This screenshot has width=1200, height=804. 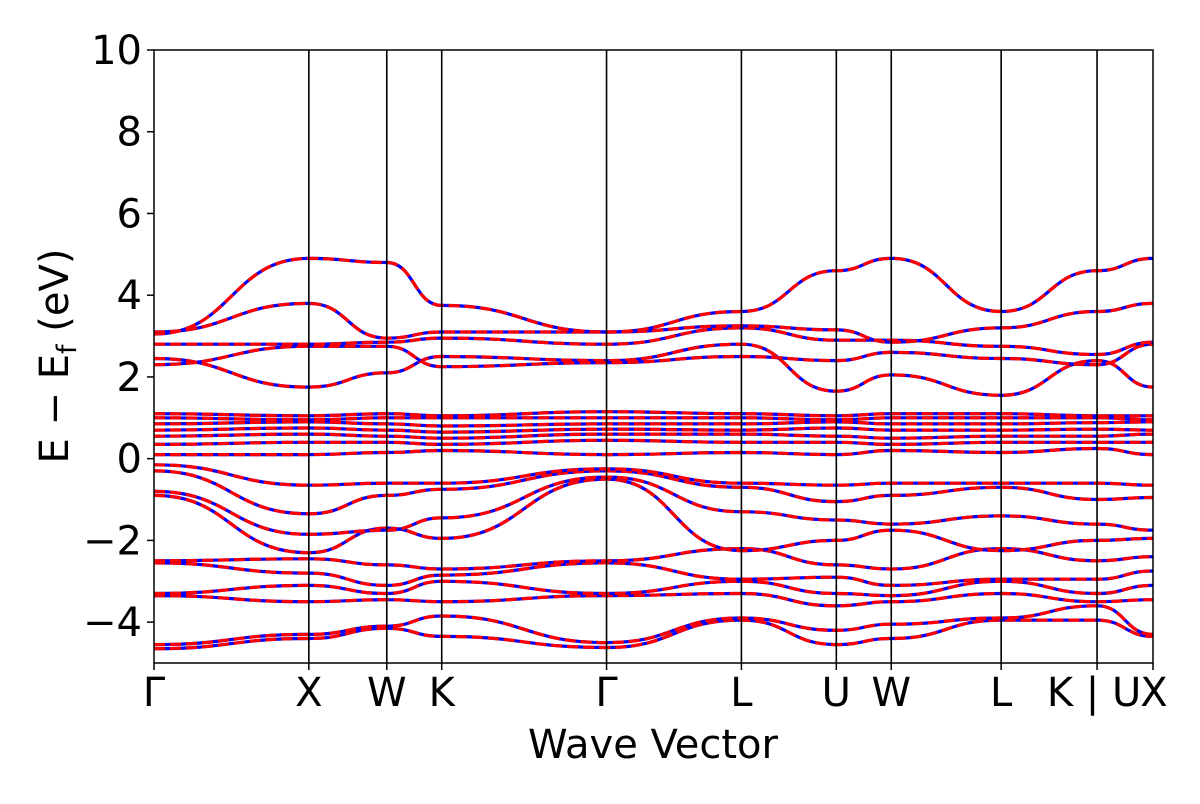 I want to click on band-3-dashed, so click(x=653, y=599).